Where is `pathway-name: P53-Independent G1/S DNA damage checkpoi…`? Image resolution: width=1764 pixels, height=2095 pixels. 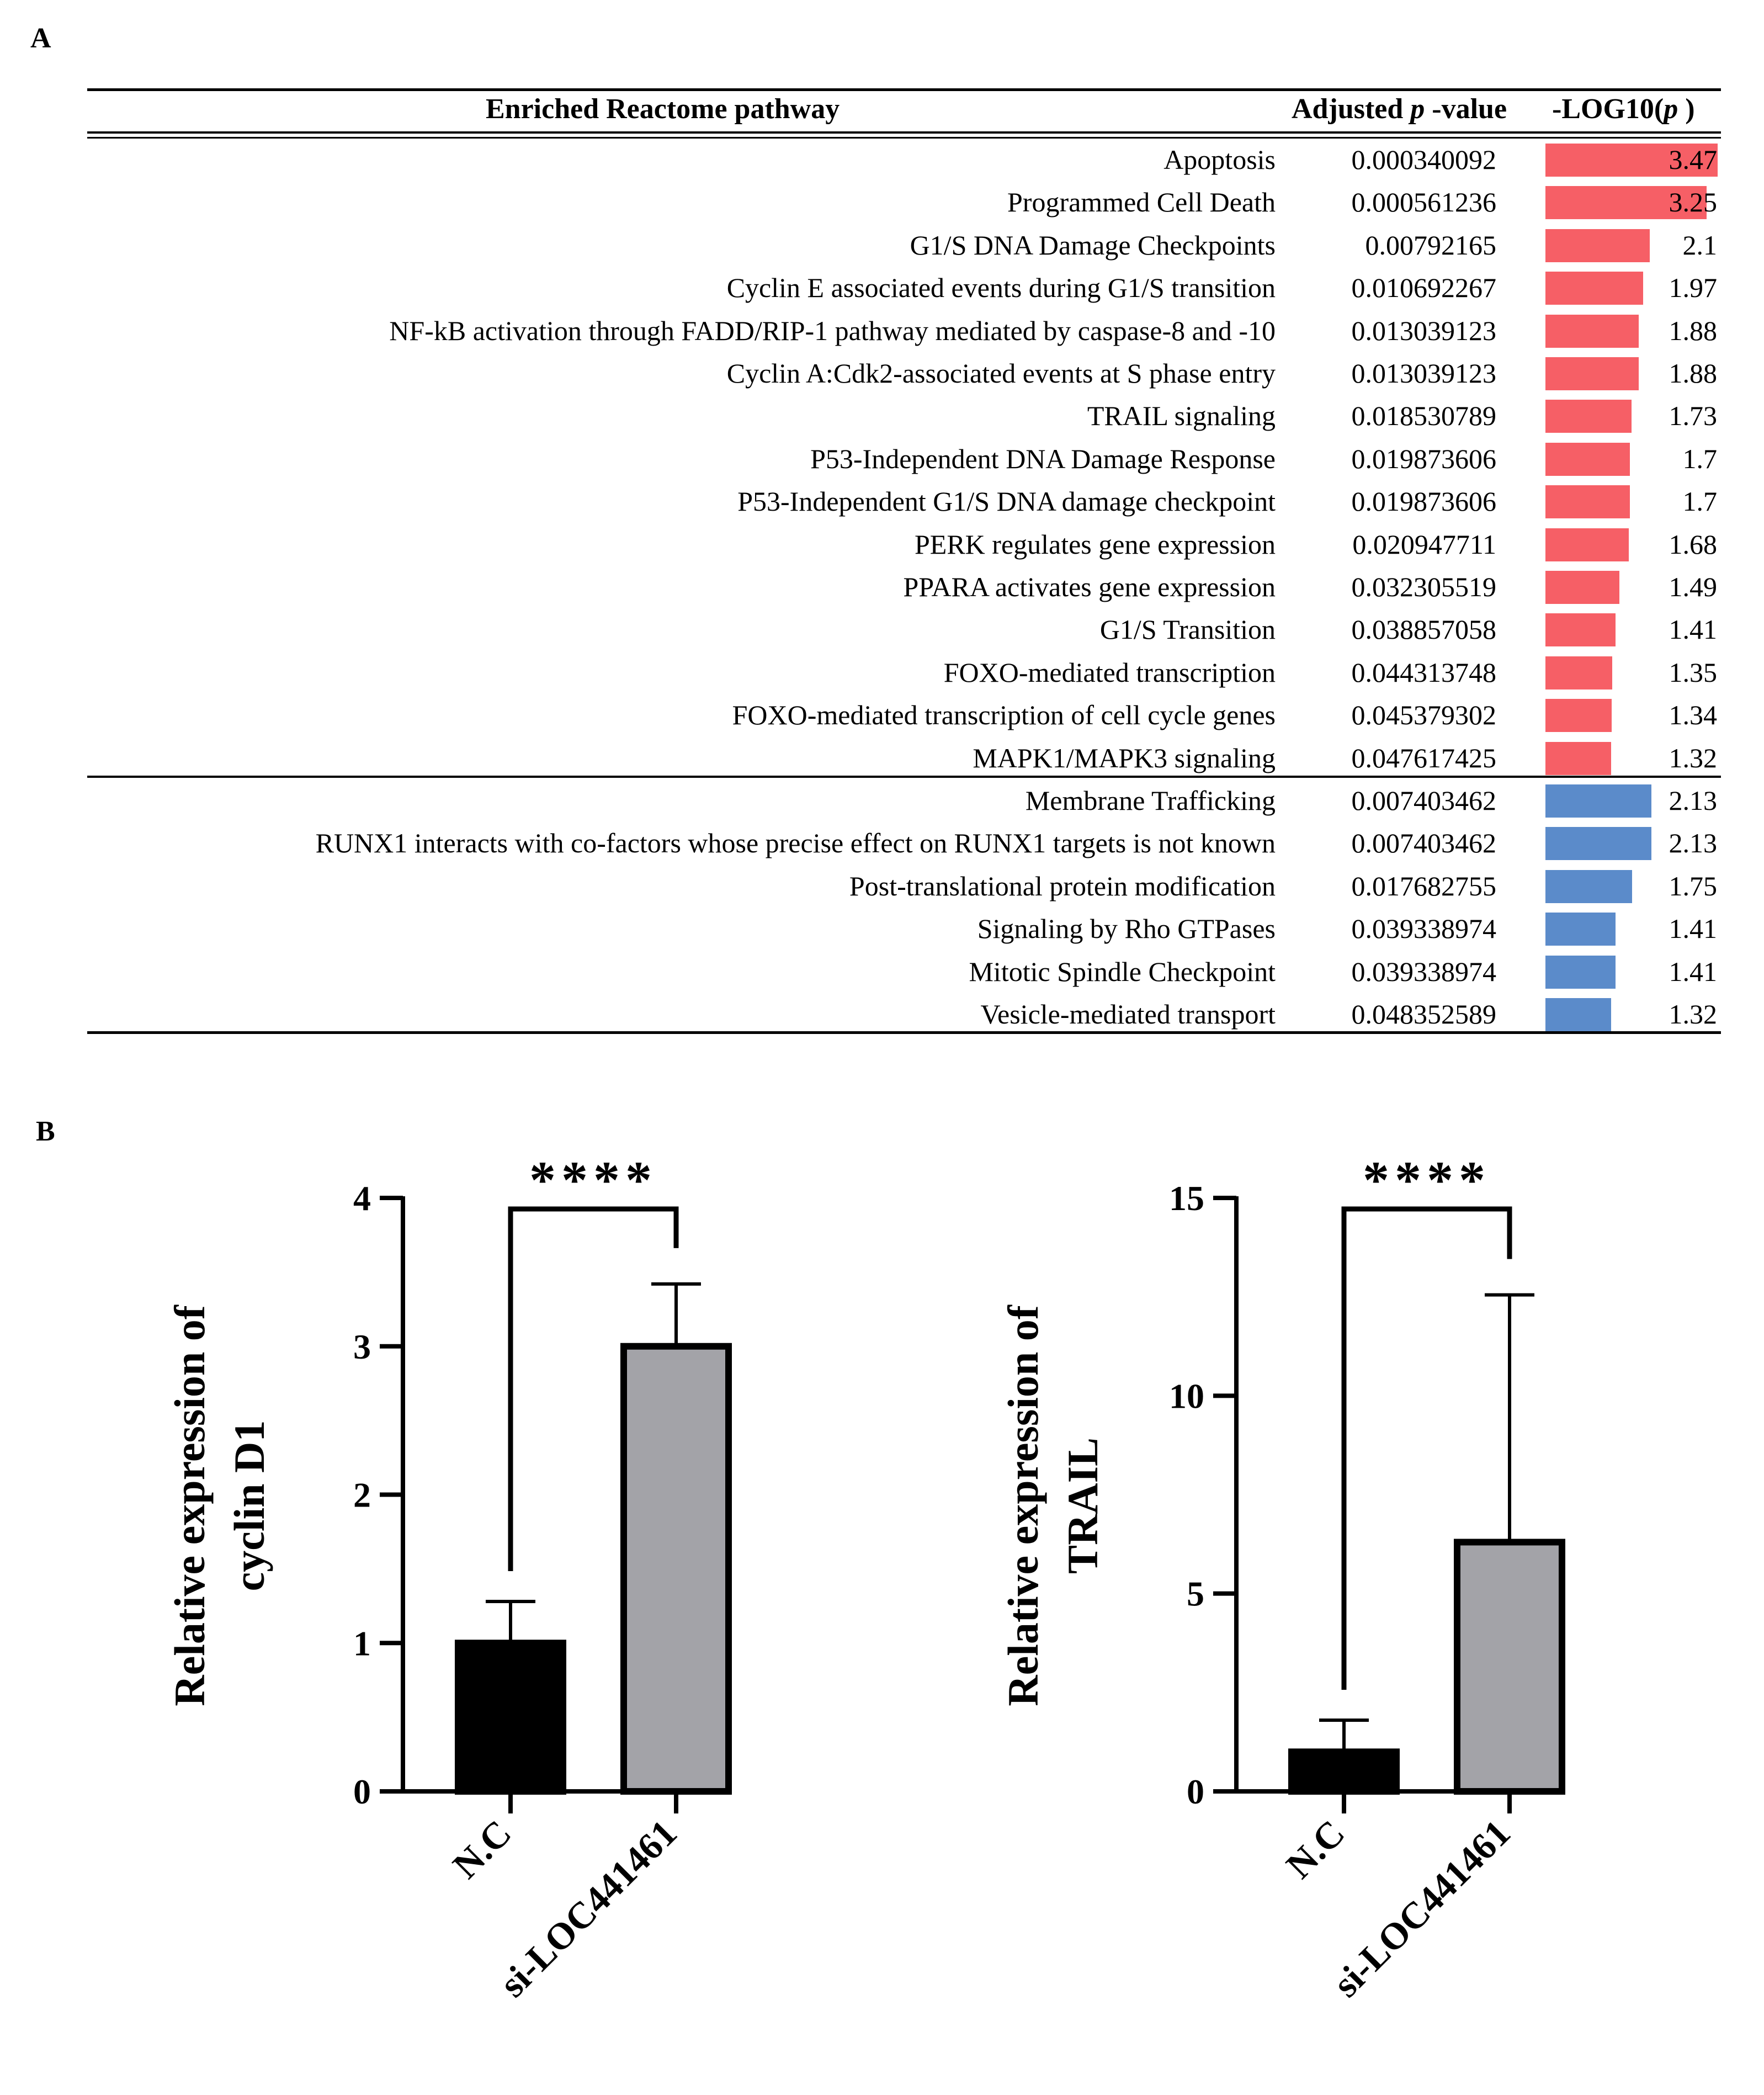
pathway-name: P53-Independent G1/S DNA damage checkpoi… is located at coordinates (1006, 501).